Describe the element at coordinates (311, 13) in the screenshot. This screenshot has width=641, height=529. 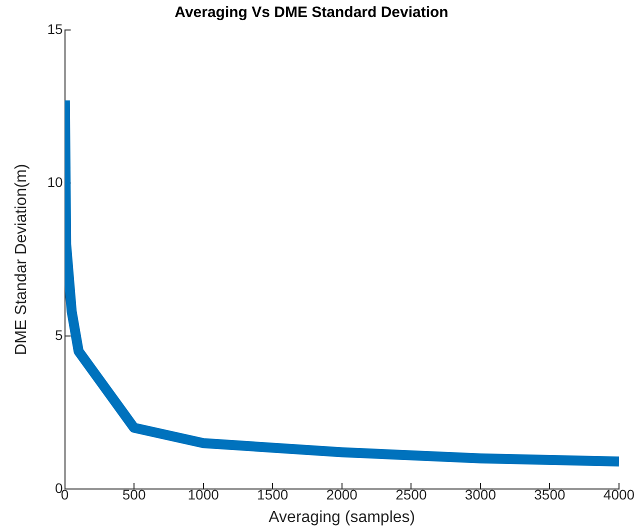
I see `chart-title: Averaging Vs DME Standard Deviation` at that location.